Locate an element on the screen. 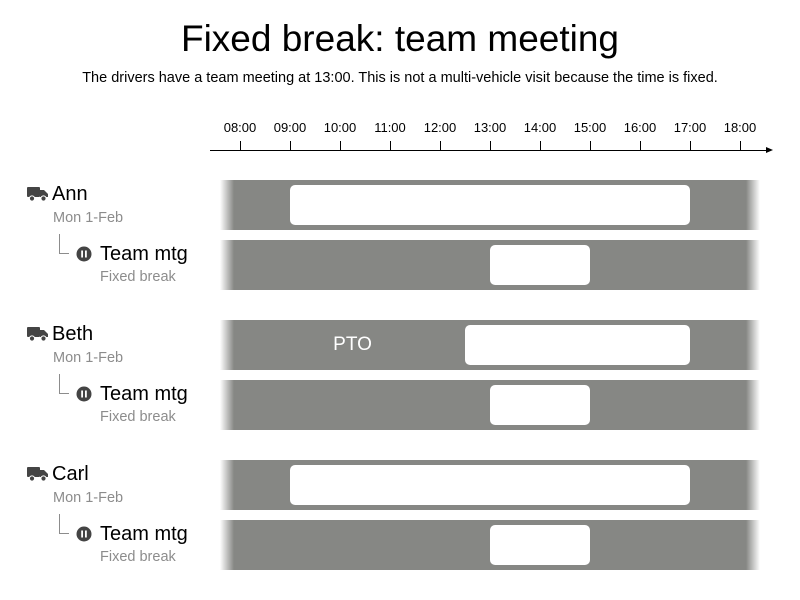 The image size is (800, 600). axis-tick-label: 12:00 is located at coordinates (440, 127).